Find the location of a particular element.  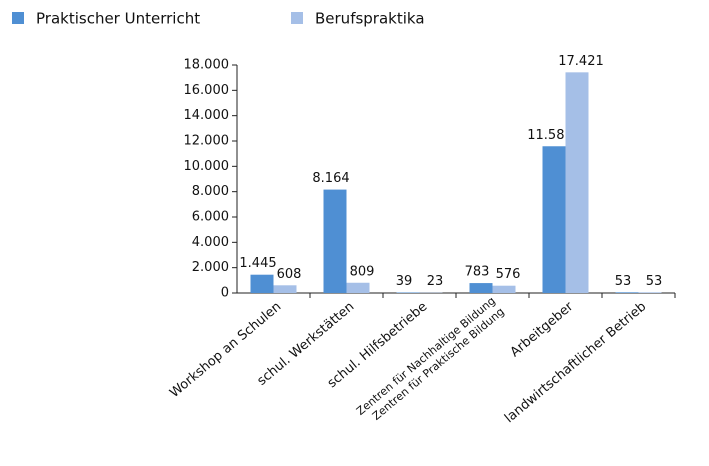

value-label: 17.421 is located at coordinates (581, 61).